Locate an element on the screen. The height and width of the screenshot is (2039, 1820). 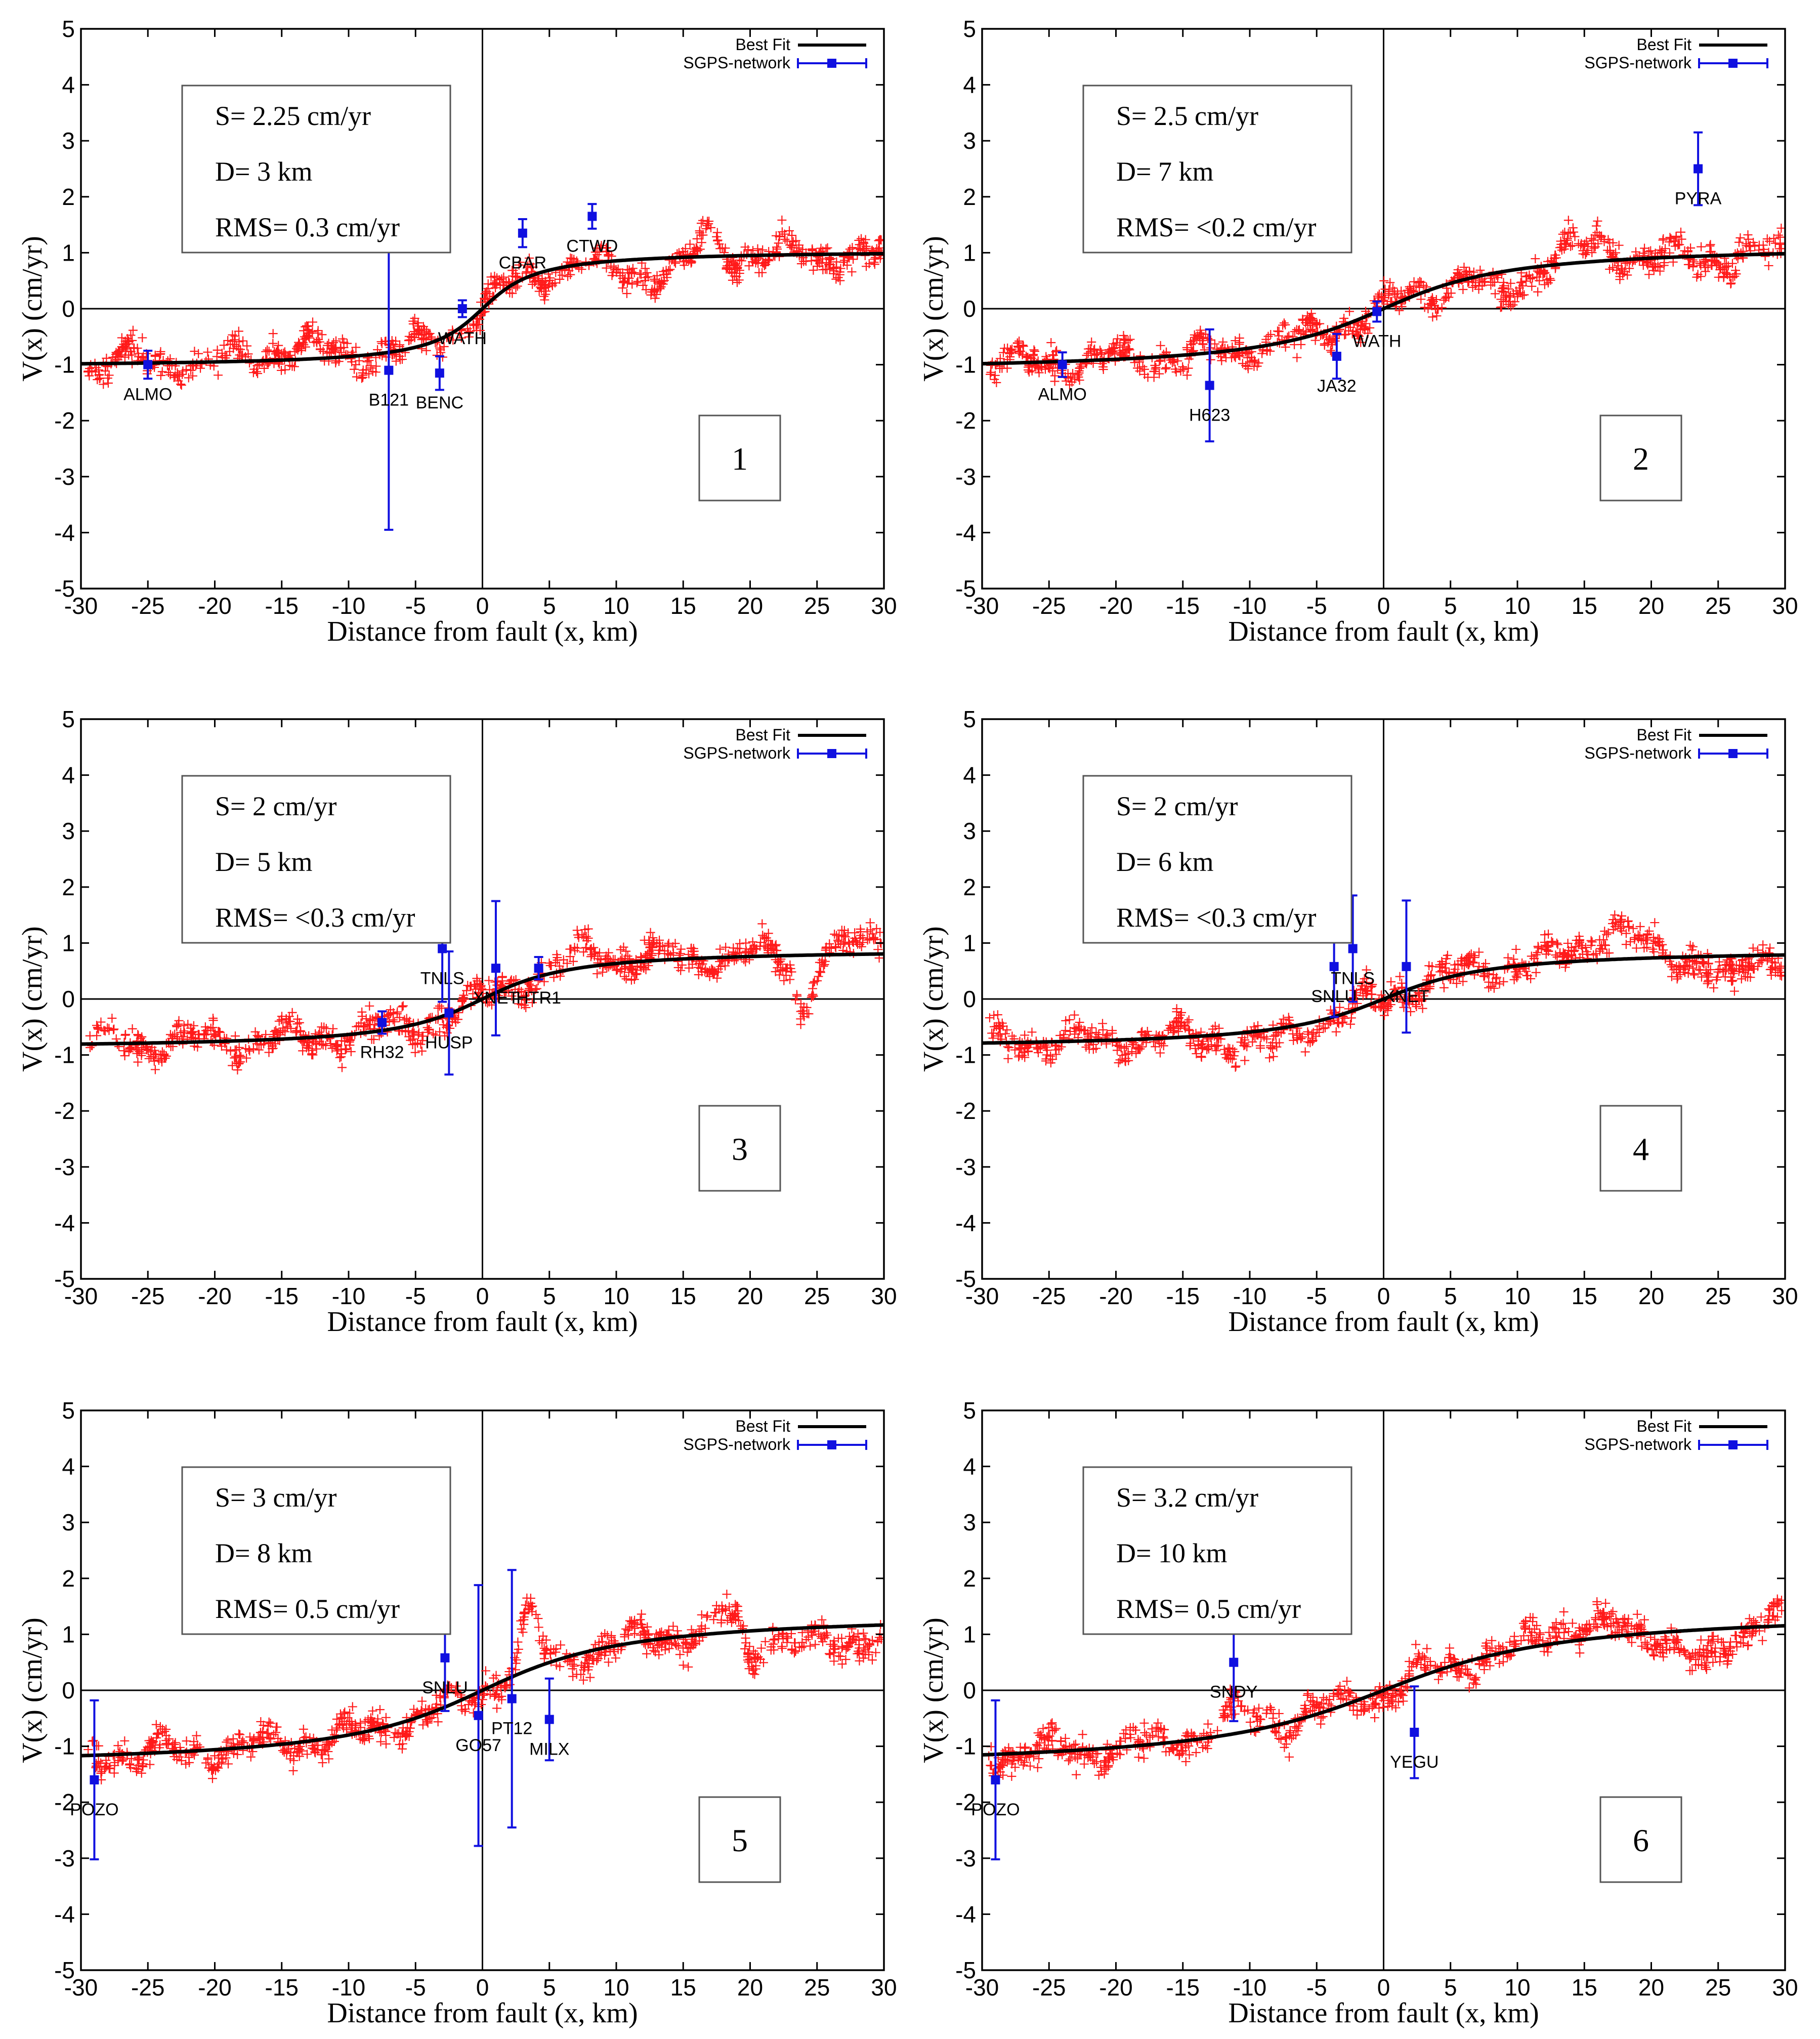
panel-number: 4 is located at coordinates (1641, 1149).